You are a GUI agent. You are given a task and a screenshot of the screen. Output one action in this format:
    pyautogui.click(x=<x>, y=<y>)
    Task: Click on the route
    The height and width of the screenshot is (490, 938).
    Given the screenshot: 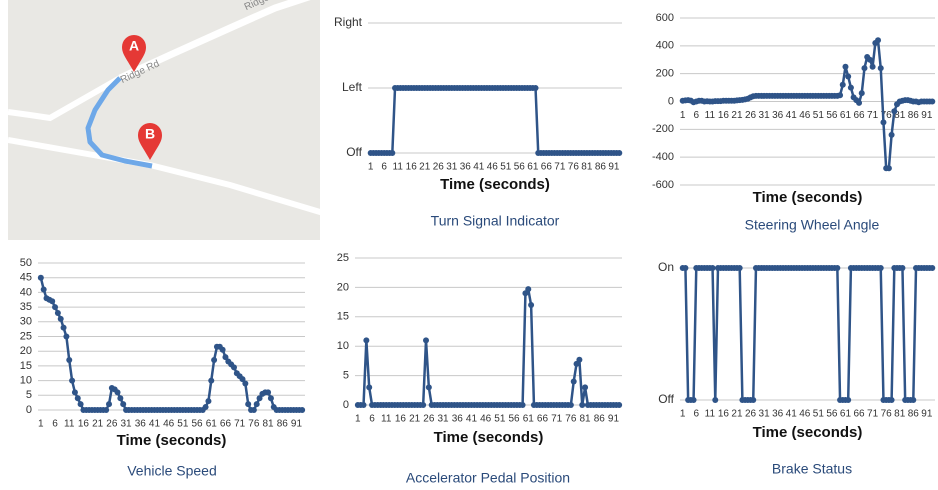 What is the action you would take?
    pyautogui.click(x=119, y=122)
    